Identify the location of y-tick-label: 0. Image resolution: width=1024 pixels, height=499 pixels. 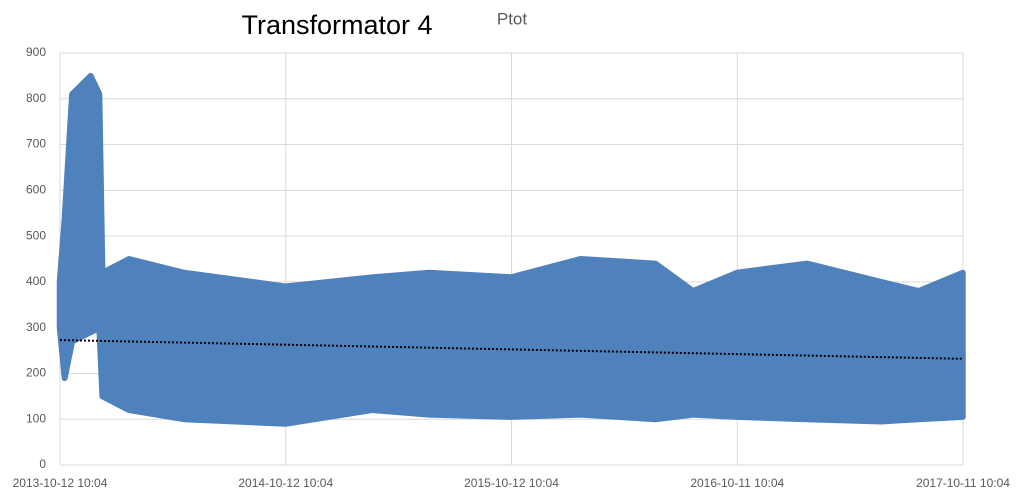
(42, 464).